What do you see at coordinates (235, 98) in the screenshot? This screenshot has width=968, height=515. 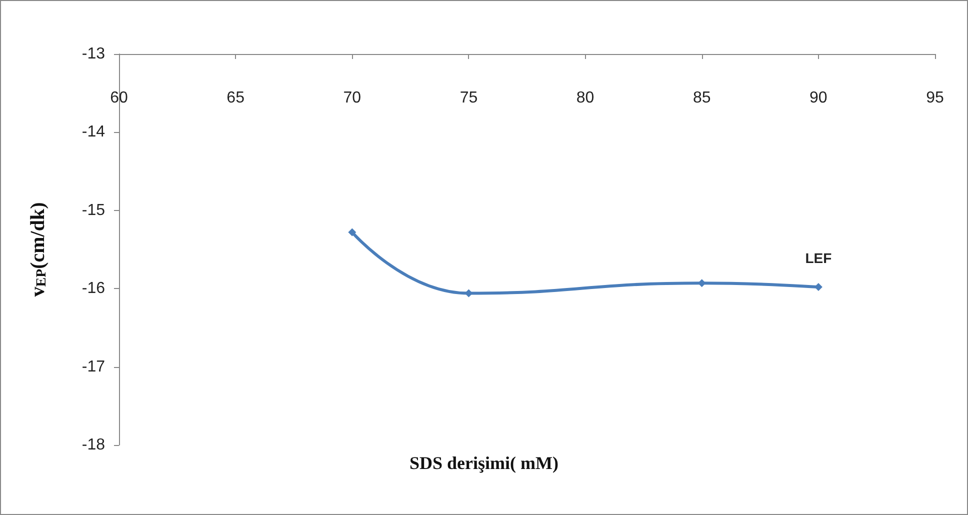 I see `x-tick-label: 65` at bounding box center [235, 98].